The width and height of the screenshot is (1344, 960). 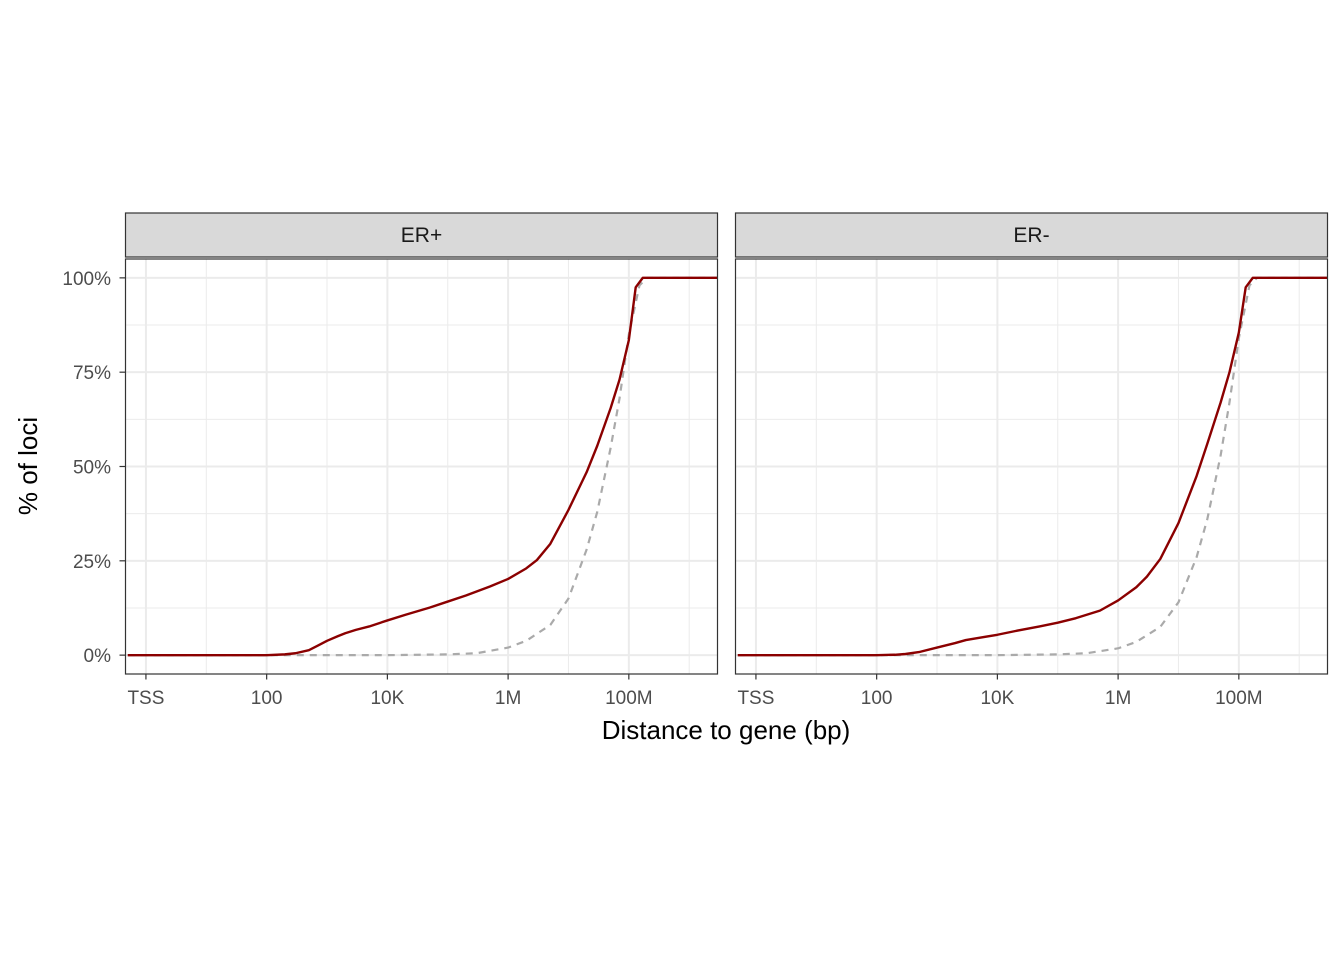 What do you see at coordinates (92, 373) in the screenshot?
I see `y-tick-label: 75%` at bounding box center [92, 373].